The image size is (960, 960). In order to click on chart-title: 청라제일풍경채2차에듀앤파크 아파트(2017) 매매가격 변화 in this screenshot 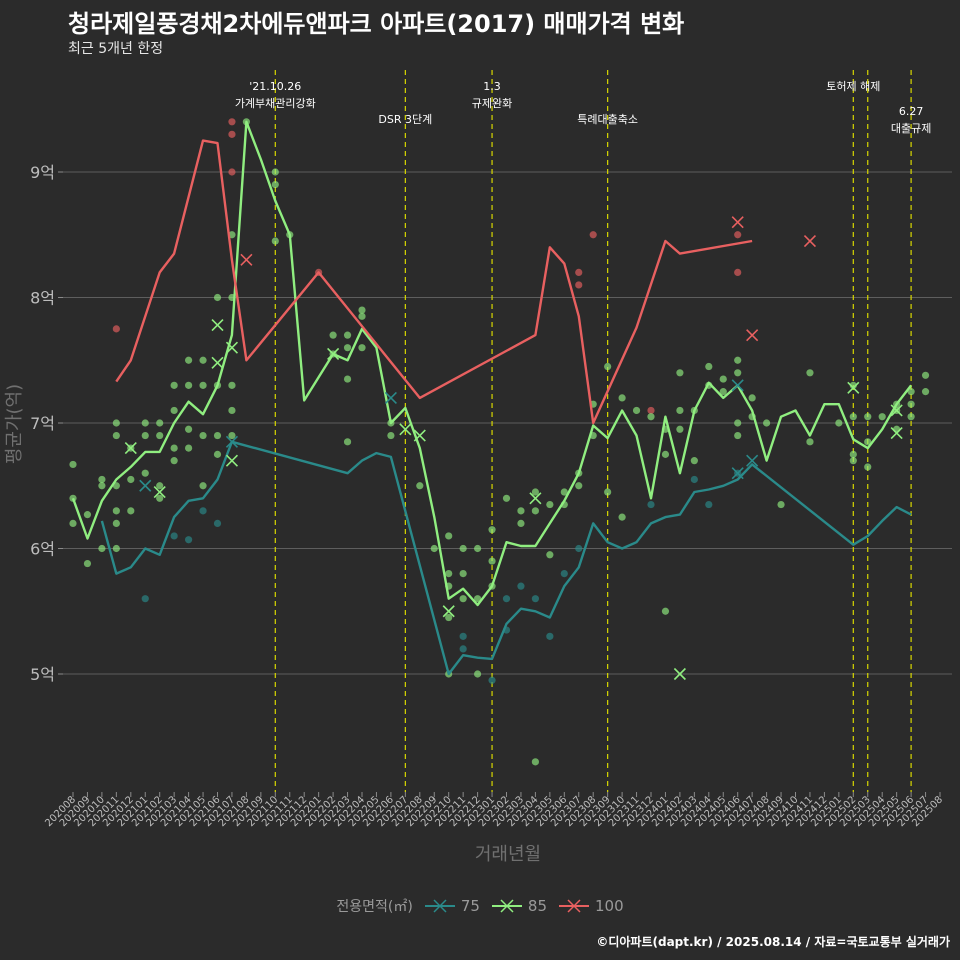, I will do `click(376, 24)`.